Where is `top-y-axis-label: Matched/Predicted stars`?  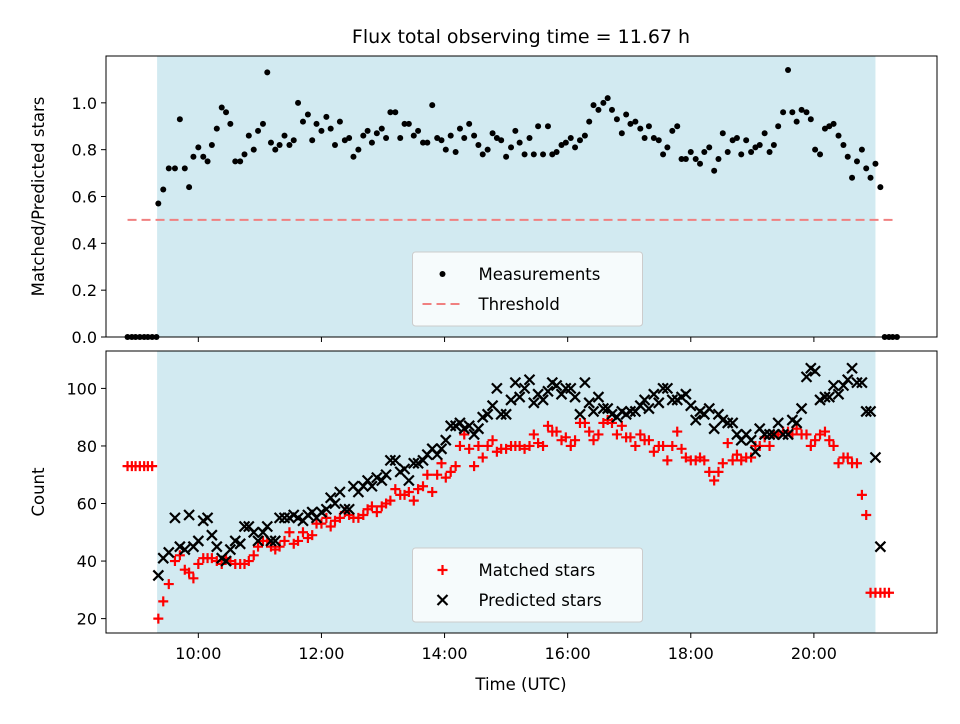 top-y-axis-label: Matched/Predicted stars is located at coordinates (38, 197).